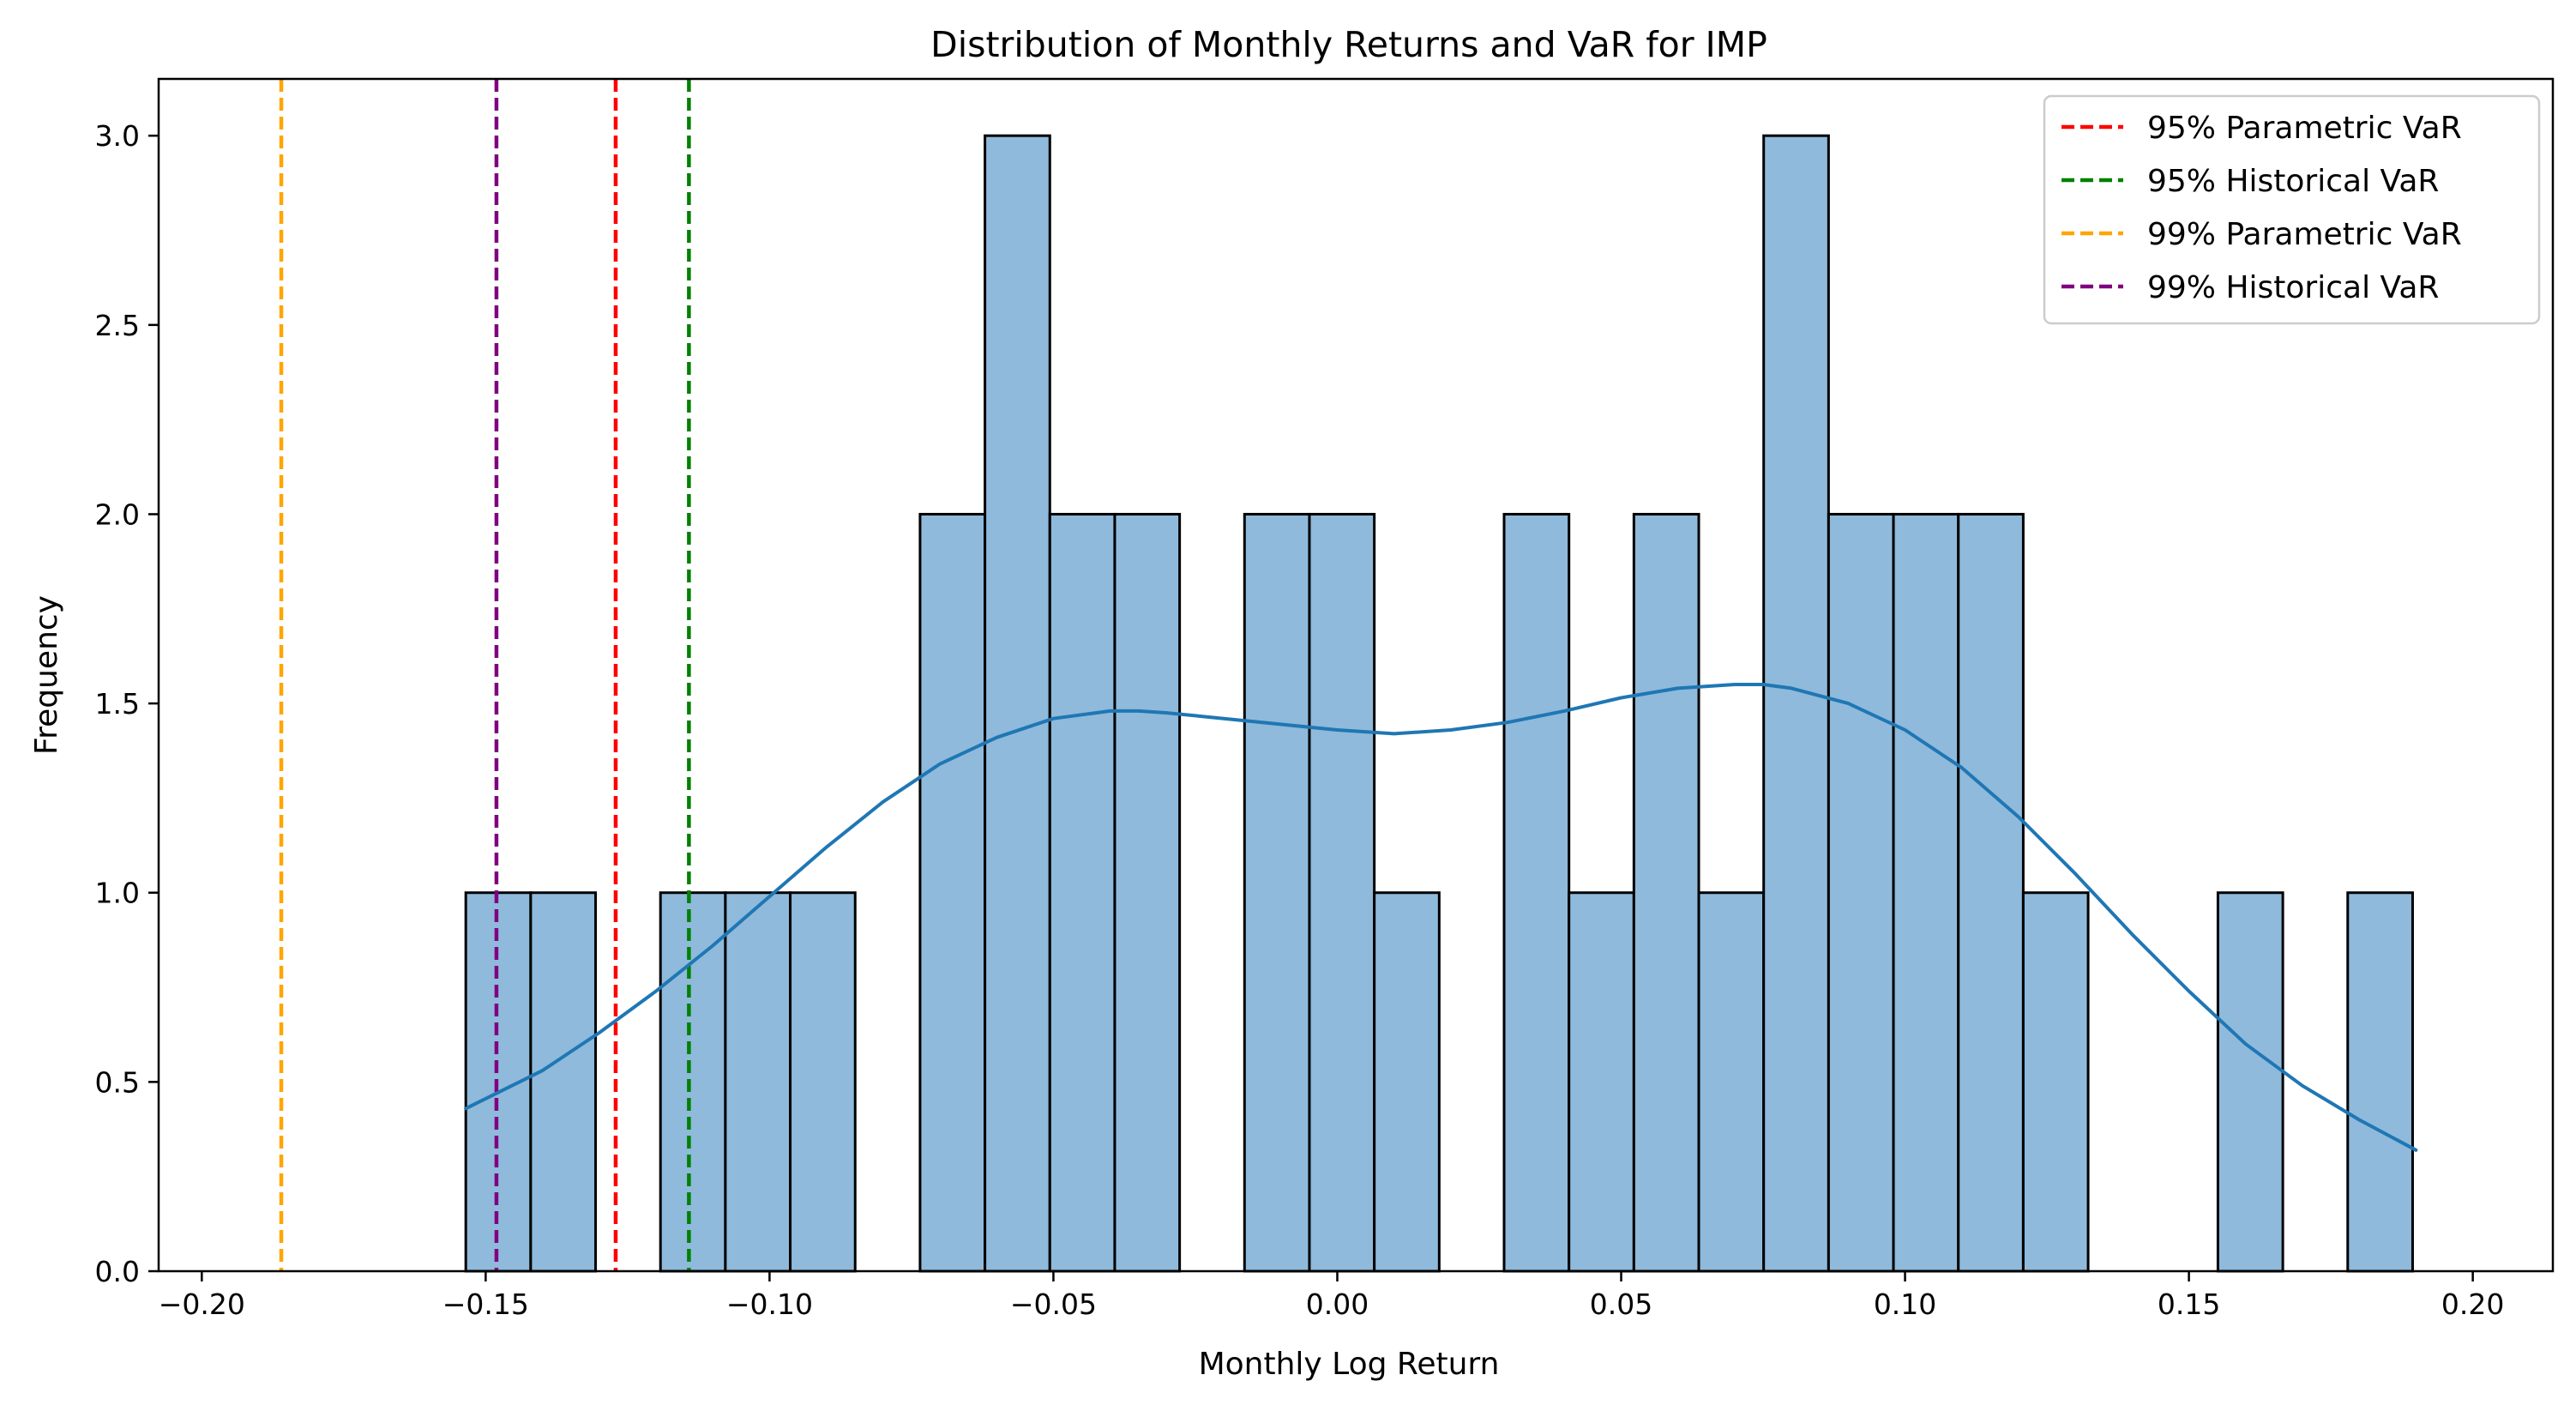  Describe the element at coordinates (2304, 128) in the screenshot. I see `legend-label: 95% Parametric VaR` at that location.